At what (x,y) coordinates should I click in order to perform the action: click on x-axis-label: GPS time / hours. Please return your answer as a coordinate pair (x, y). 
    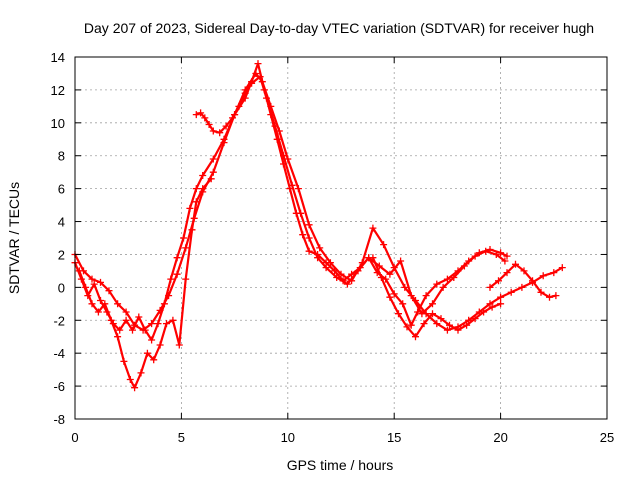
    Looking at the image, I should click on (340, 465).